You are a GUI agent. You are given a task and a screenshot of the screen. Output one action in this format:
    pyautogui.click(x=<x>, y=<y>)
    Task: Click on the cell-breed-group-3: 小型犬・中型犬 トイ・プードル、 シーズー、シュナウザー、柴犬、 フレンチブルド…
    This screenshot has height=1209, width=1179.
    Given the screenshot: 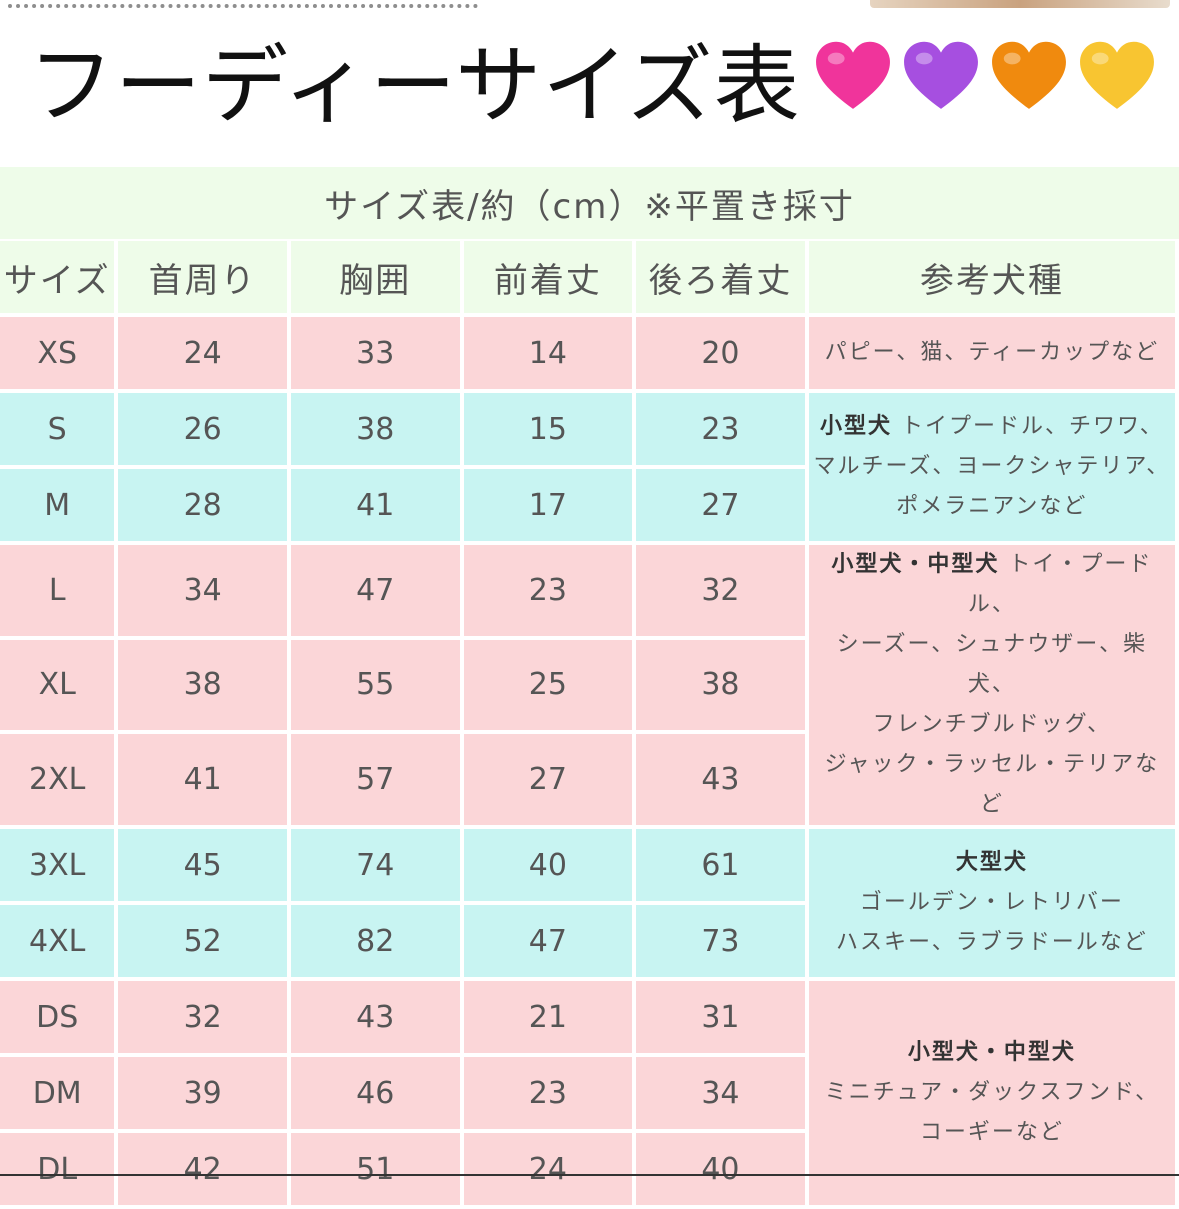 What is the action you would take?
    pyautogui.click(x=991, y=685)
    